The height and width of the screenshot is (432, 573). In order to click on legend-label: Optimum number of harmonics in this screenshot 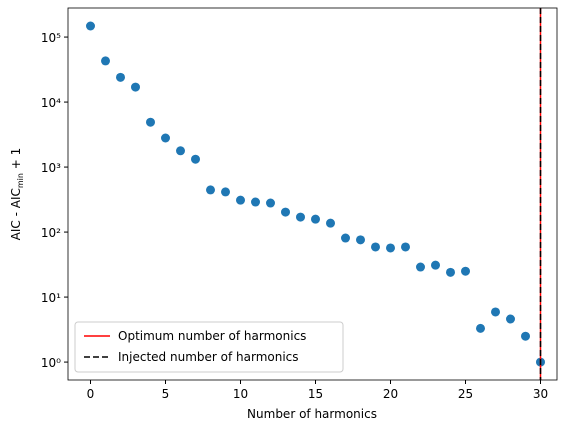, I will do `click(212, 336)`.